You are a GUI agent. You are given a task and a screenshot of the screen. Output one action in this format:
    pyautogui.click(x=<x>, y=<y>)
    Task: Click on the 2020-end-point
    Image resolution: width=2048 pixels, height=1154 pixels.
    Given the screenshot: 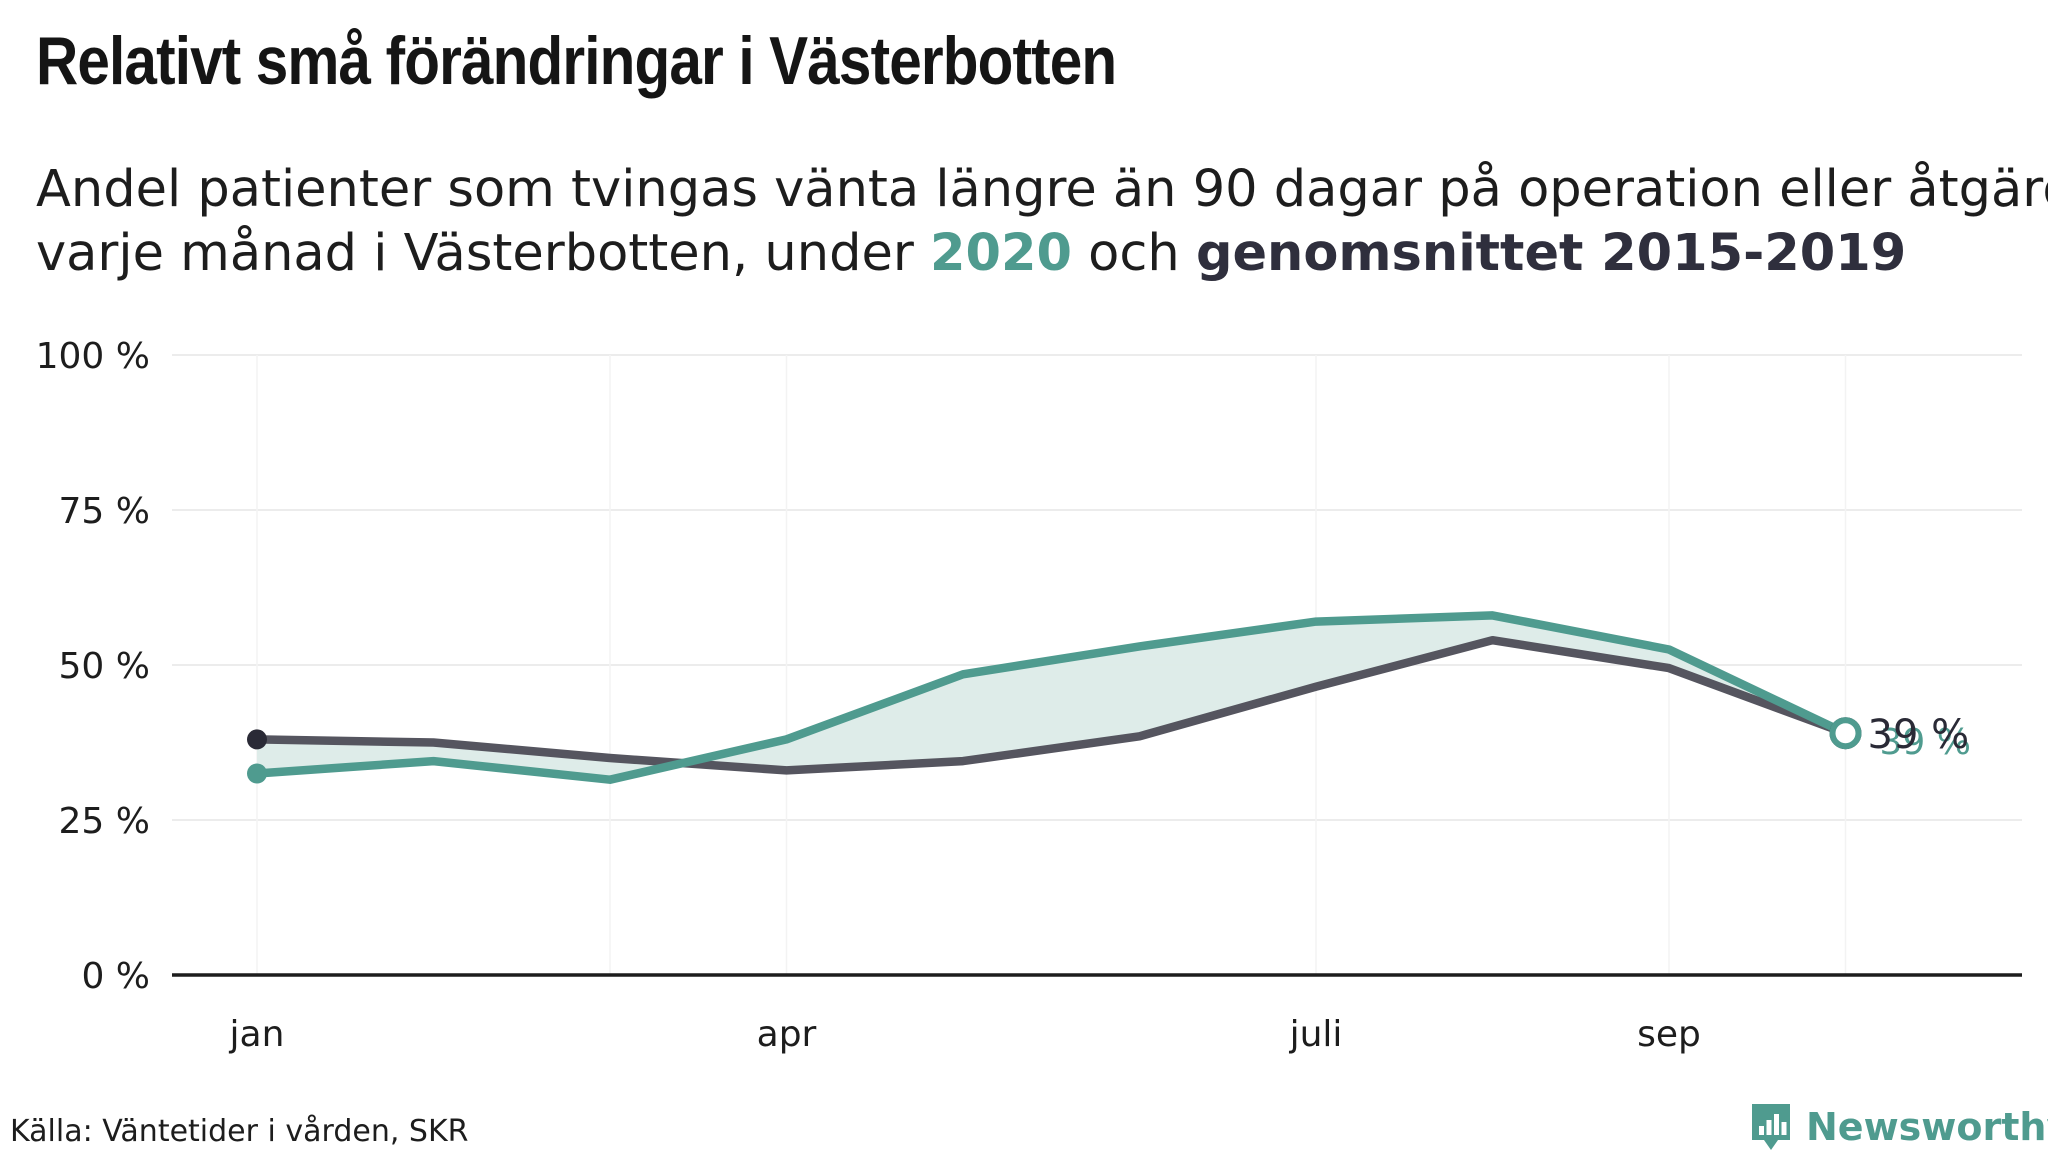 What is the action you would take?
    pyautogui.click(x=1845, y=733)
    